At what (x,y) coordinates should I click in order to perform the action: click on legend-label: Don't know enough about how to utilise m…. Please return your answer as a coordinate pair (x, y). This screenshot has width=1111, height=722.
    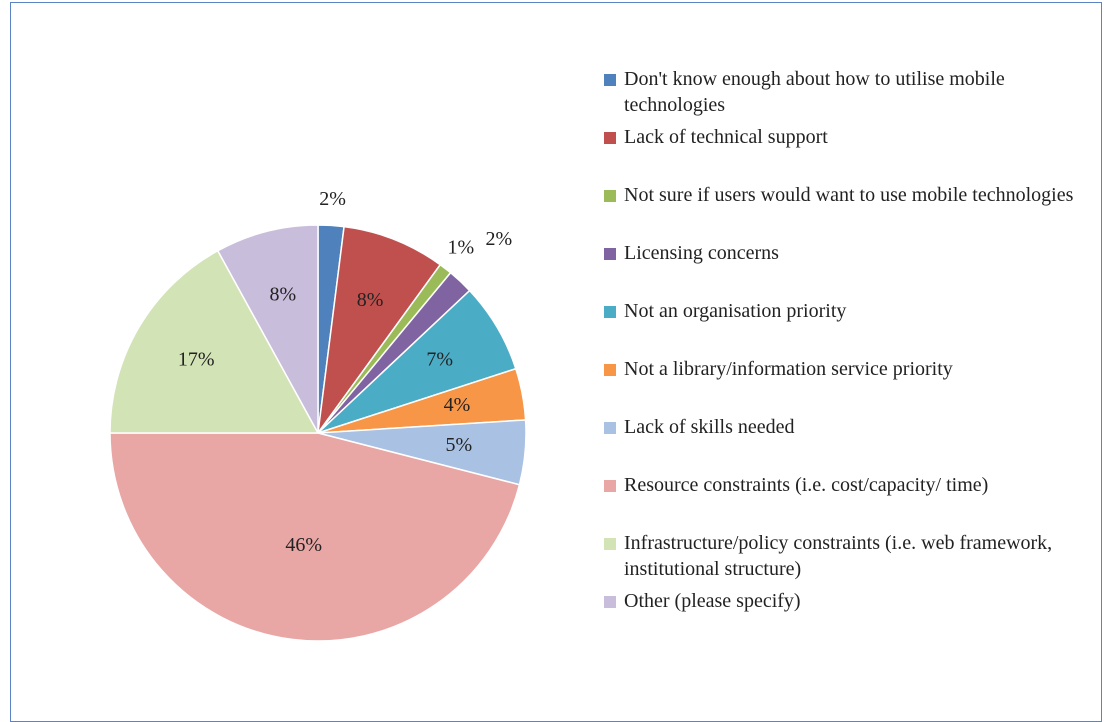
    Looking at the image, I should click on (814, 92).